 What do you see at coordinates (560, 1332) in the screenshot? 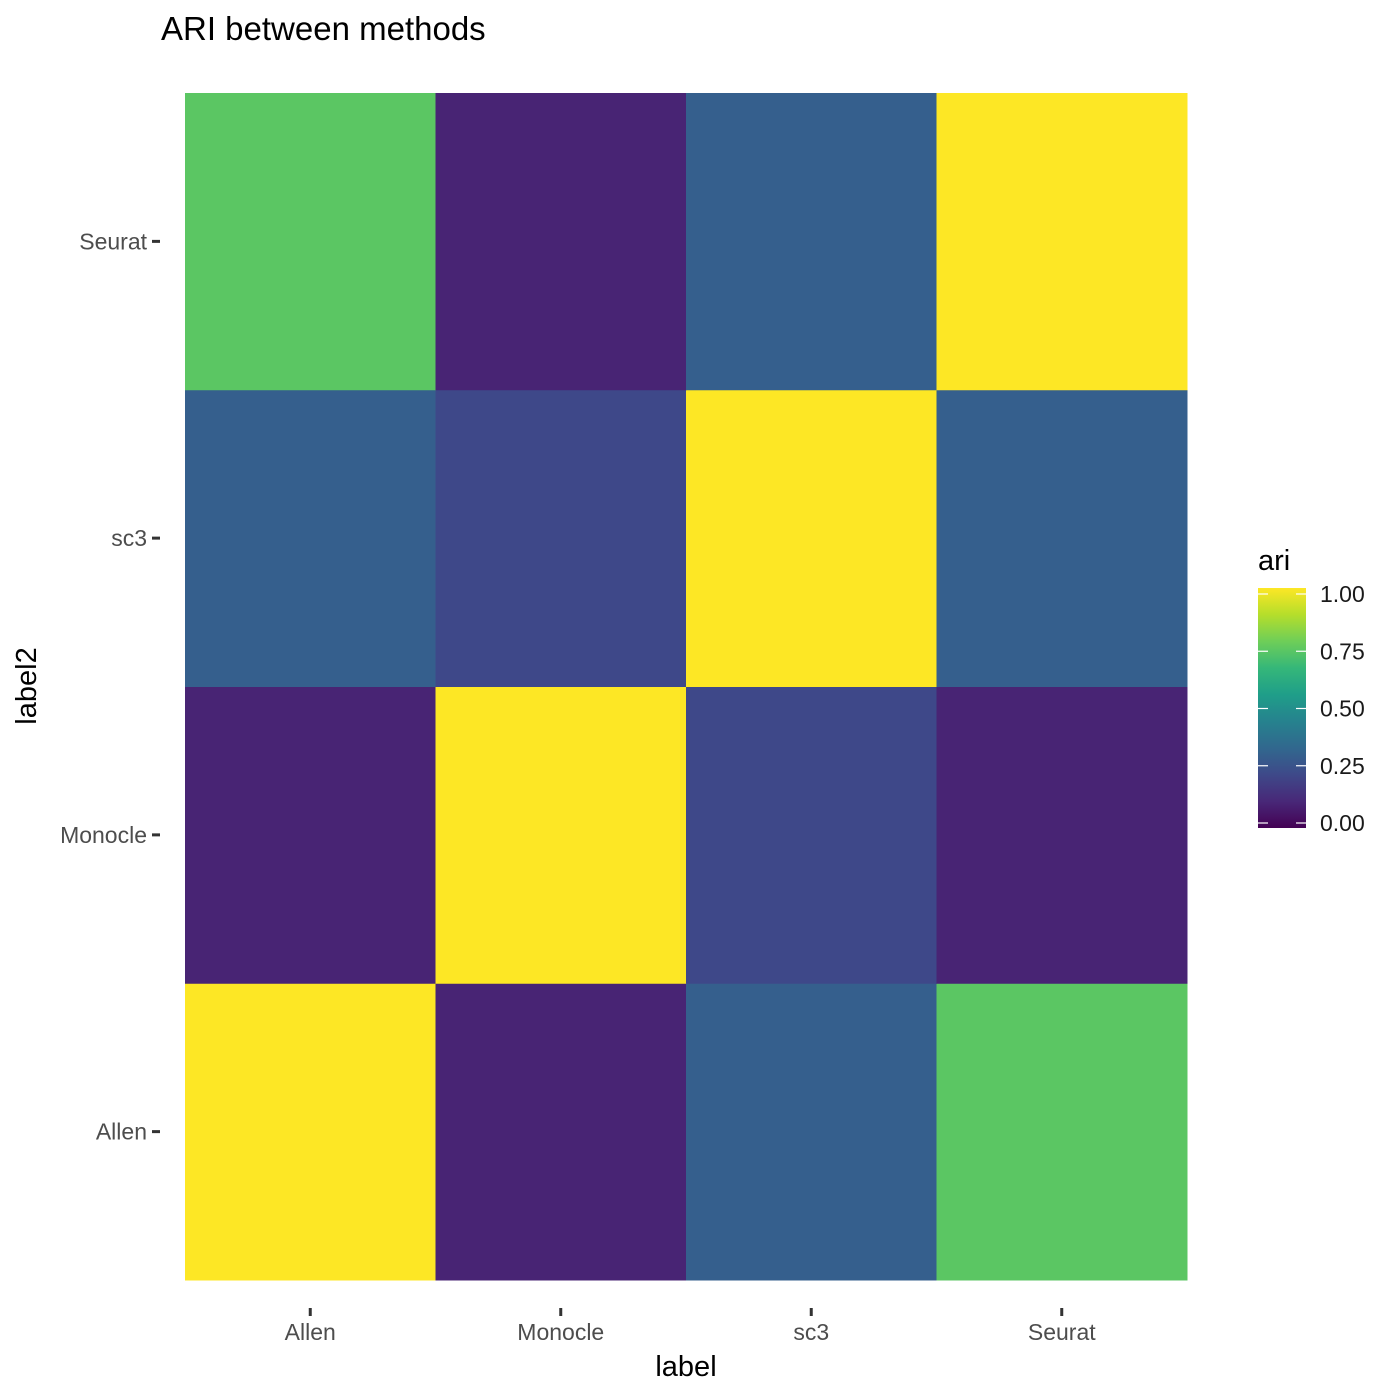
I see `x-tick-label: Monocle` at bounding box center [560, 1332].